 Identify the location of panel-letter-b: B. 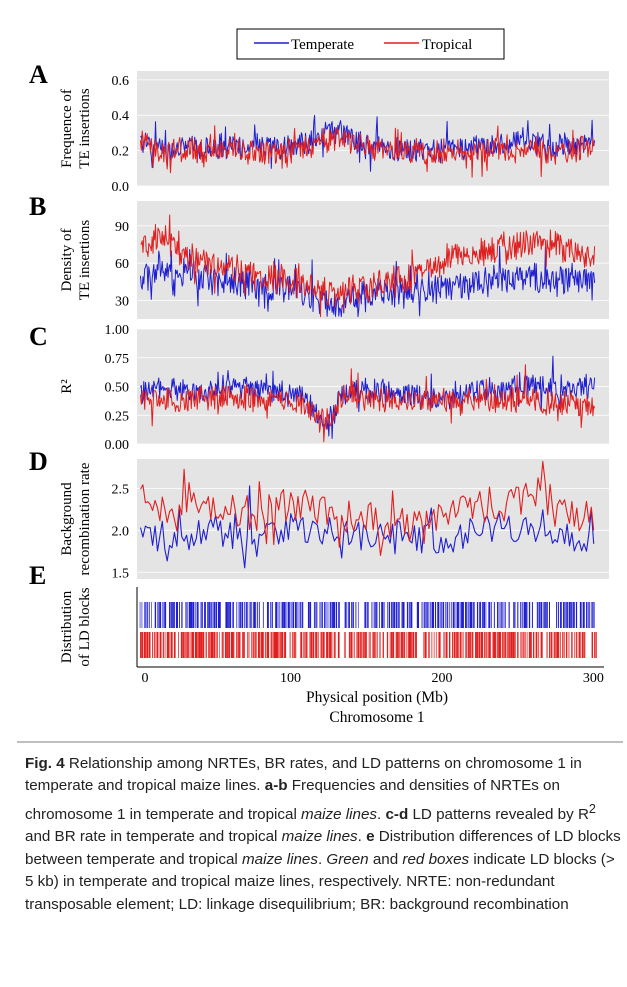
(37, 206).